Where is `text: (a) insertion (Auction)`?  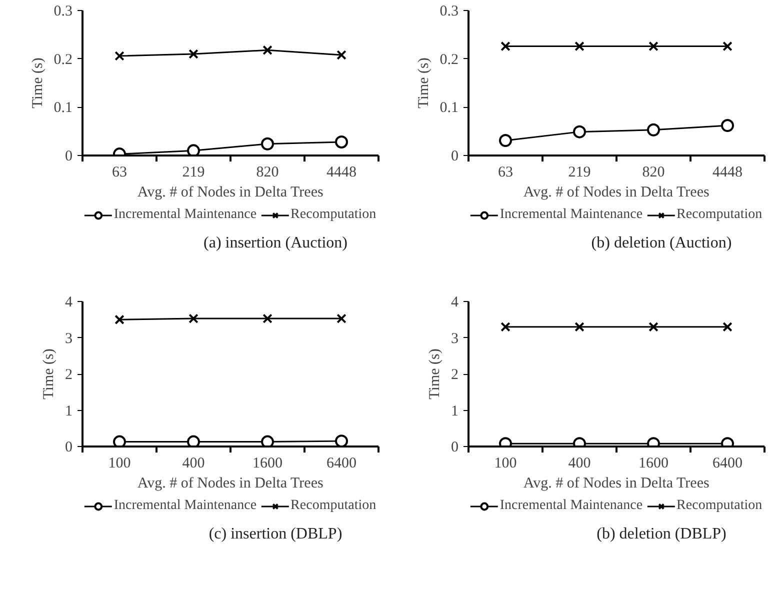
text: (a) insertion (Auction) is located at coordinates (276, 243).